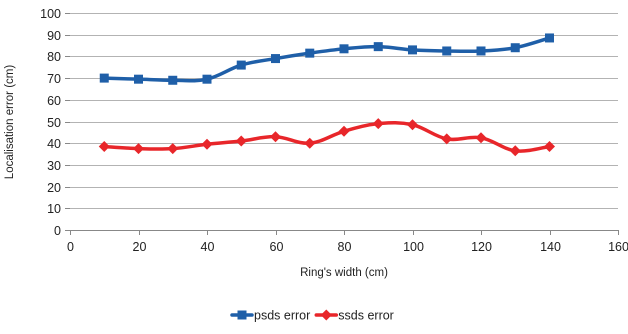 The image size is (628, 334). I want to click on x-tick-label: 140, so click(550, 247).